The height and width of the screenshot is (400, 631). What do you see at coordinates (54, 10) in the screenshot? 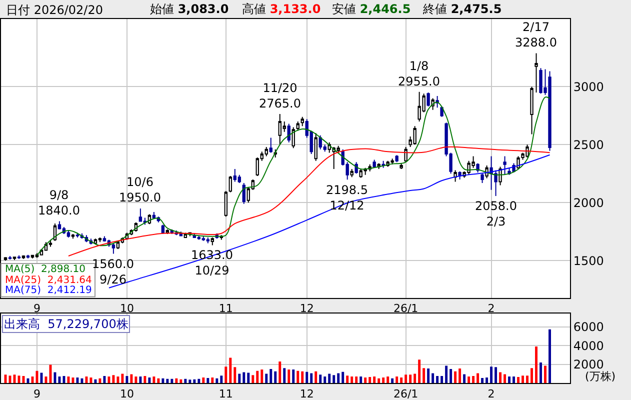
I see `chart-title: 日付 2026/02/20` at bounding box center [54, 10].